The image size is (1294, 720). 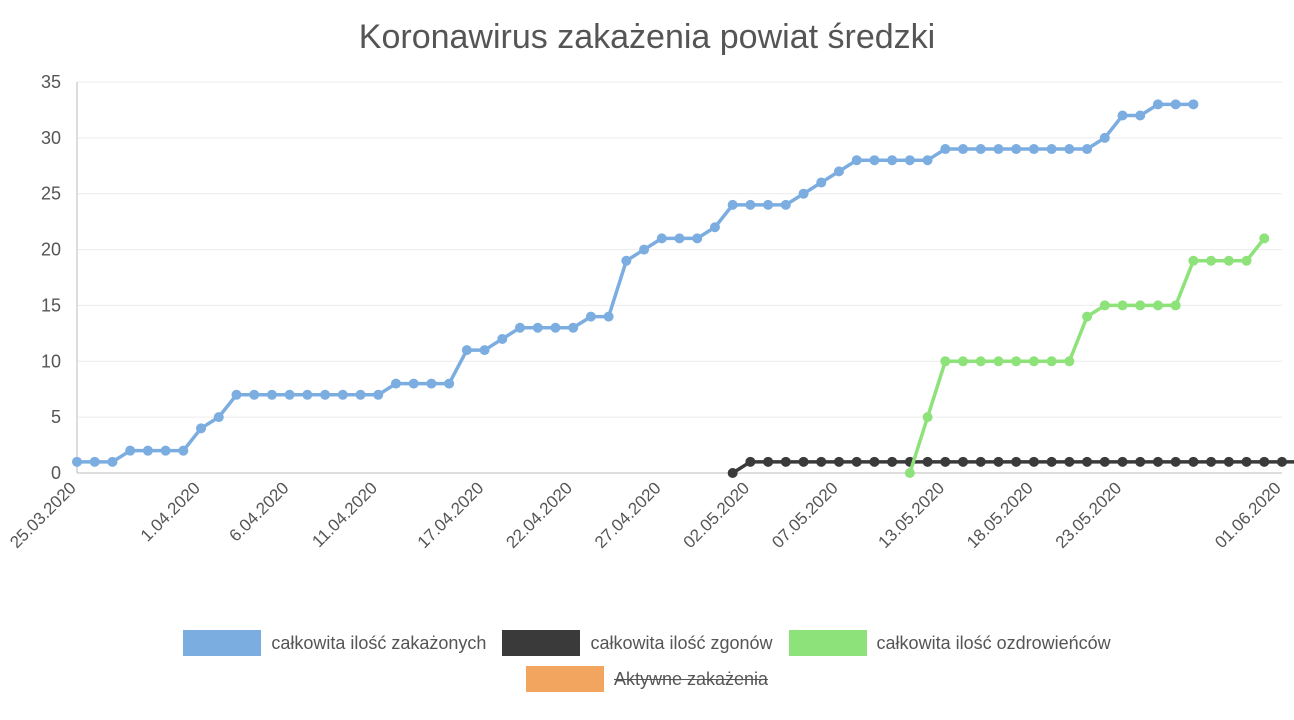 I want to click on x-tick-label: 23.05.2020, so click(x=1089, y=515).